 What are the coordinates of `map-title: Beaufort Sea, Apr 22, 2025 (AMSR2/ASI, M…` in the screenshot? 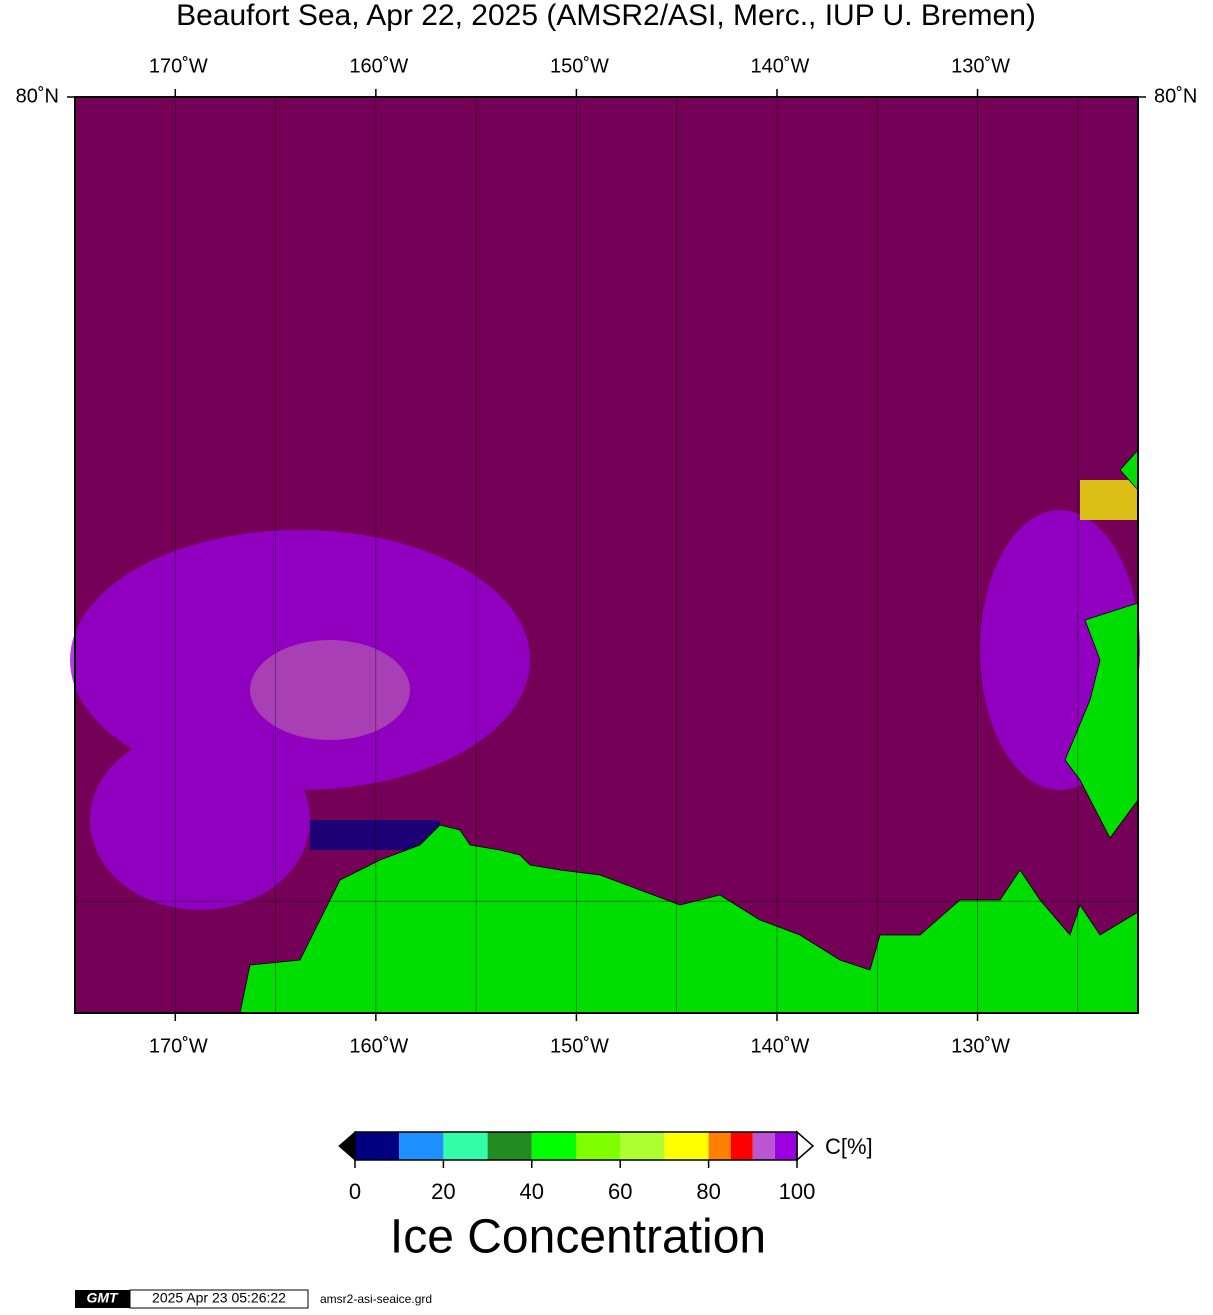 It's located at (606, 16).